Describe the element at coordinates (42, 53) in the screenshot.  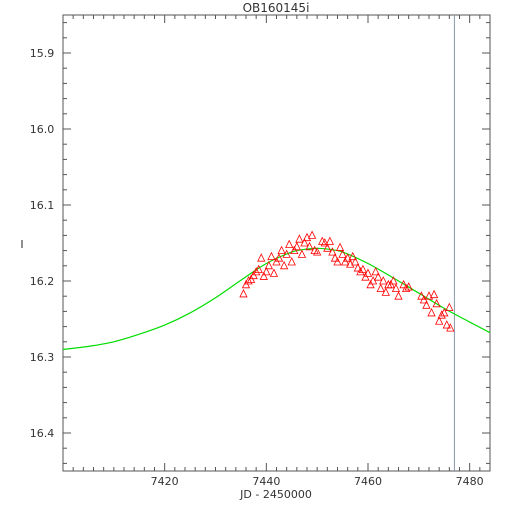
I see `y-tick-label: 15.9` at that location.